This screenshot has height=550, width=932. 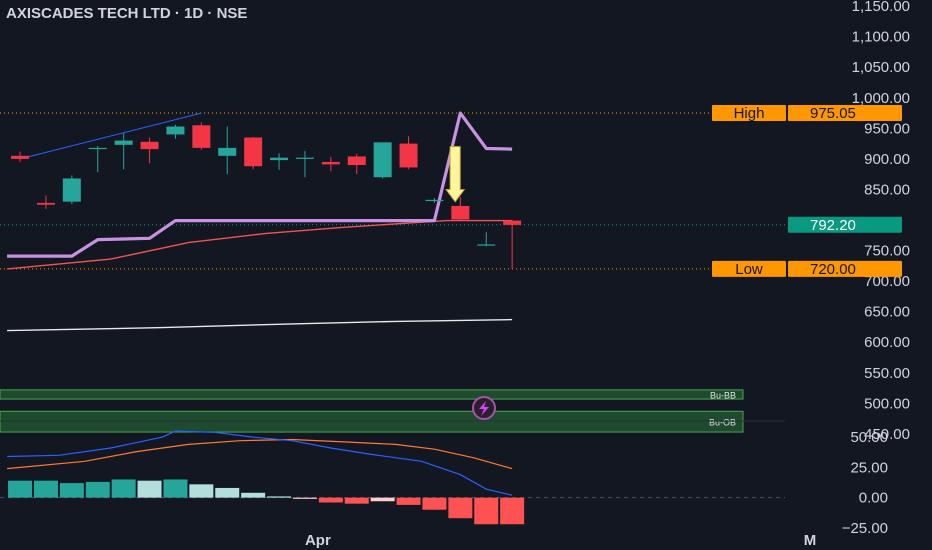 I want to click on zone-bu-ob, so click(x=372, y=421).